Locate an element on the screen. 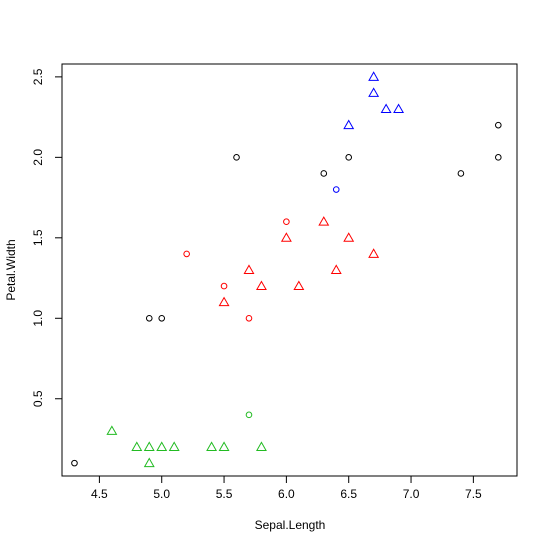 This screenshot has width=551, height=550. x-tick-label: 5.0 is located at coordinates (161, 494).